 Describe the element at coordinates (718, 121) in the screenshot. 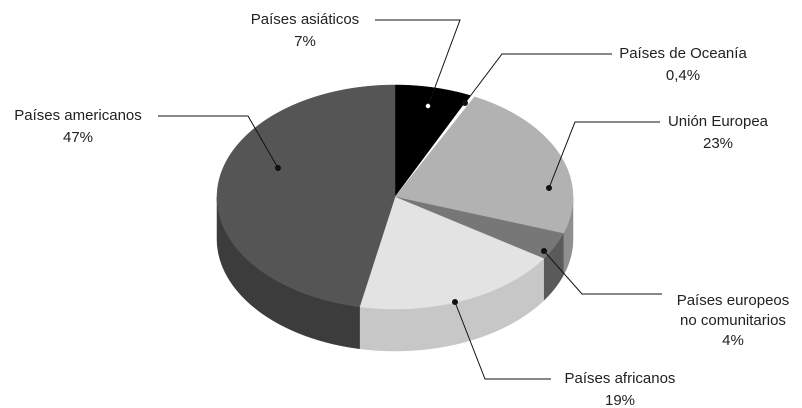

I see `slice-label-2-0: Unión Europea` at that location.